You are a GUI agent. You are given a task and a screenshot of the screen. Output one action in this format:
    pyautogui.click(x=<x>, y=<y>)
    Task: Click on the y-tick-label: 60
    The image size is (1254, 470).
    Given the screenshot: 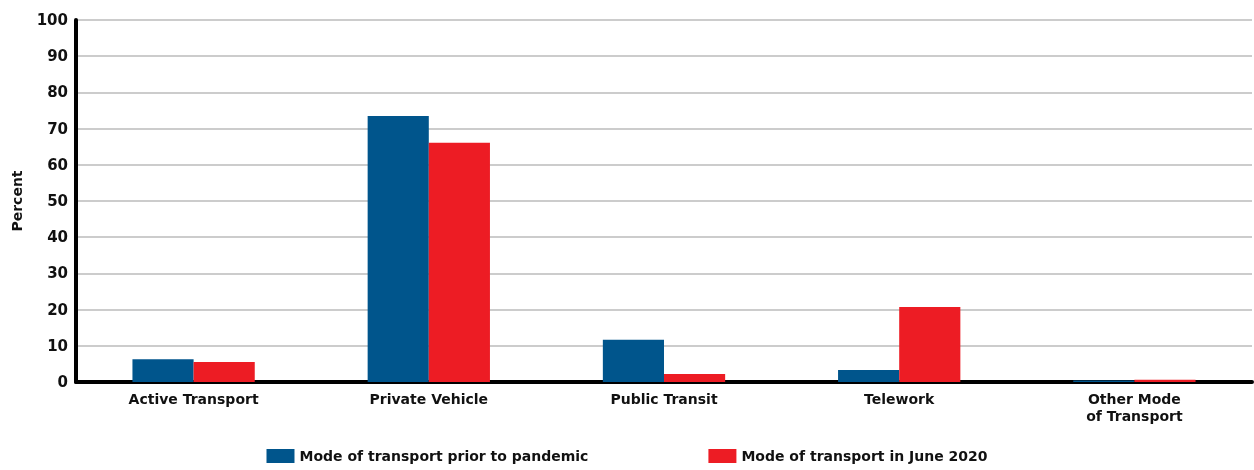 What is the action you would take?
    pyautogui.click(x=57, y=164)
    